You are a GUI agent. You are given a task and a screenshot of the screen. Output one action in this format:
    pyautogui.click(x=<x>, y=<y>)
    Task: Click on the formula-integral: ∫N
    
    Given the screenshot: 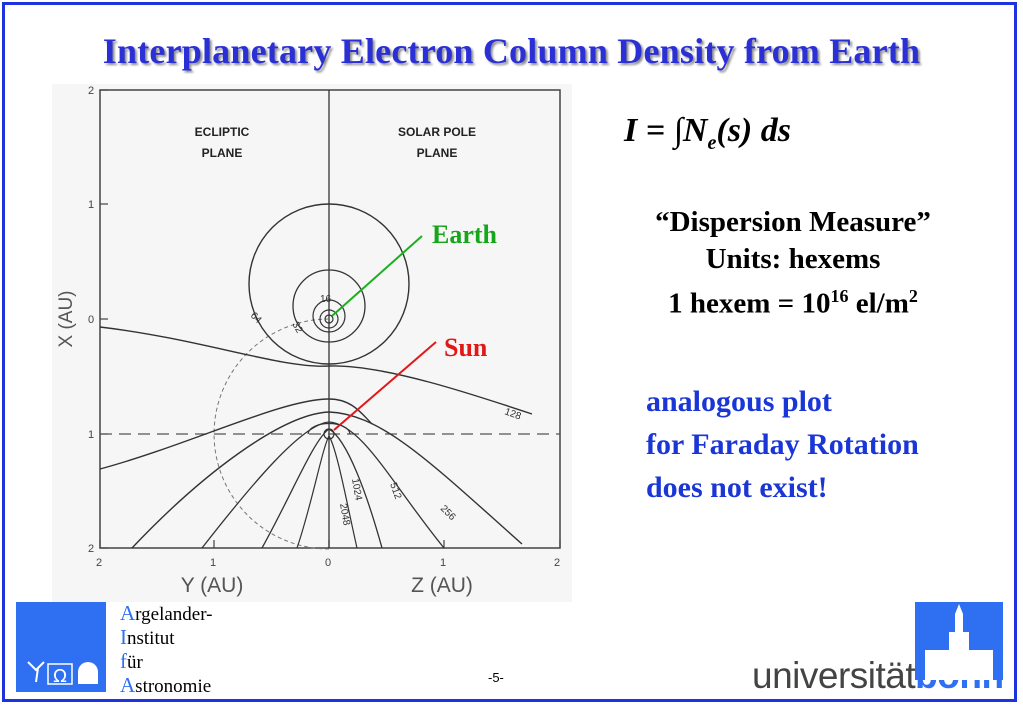 What is the action you would take?
    pyautogui.click(x=690, y=130)
    